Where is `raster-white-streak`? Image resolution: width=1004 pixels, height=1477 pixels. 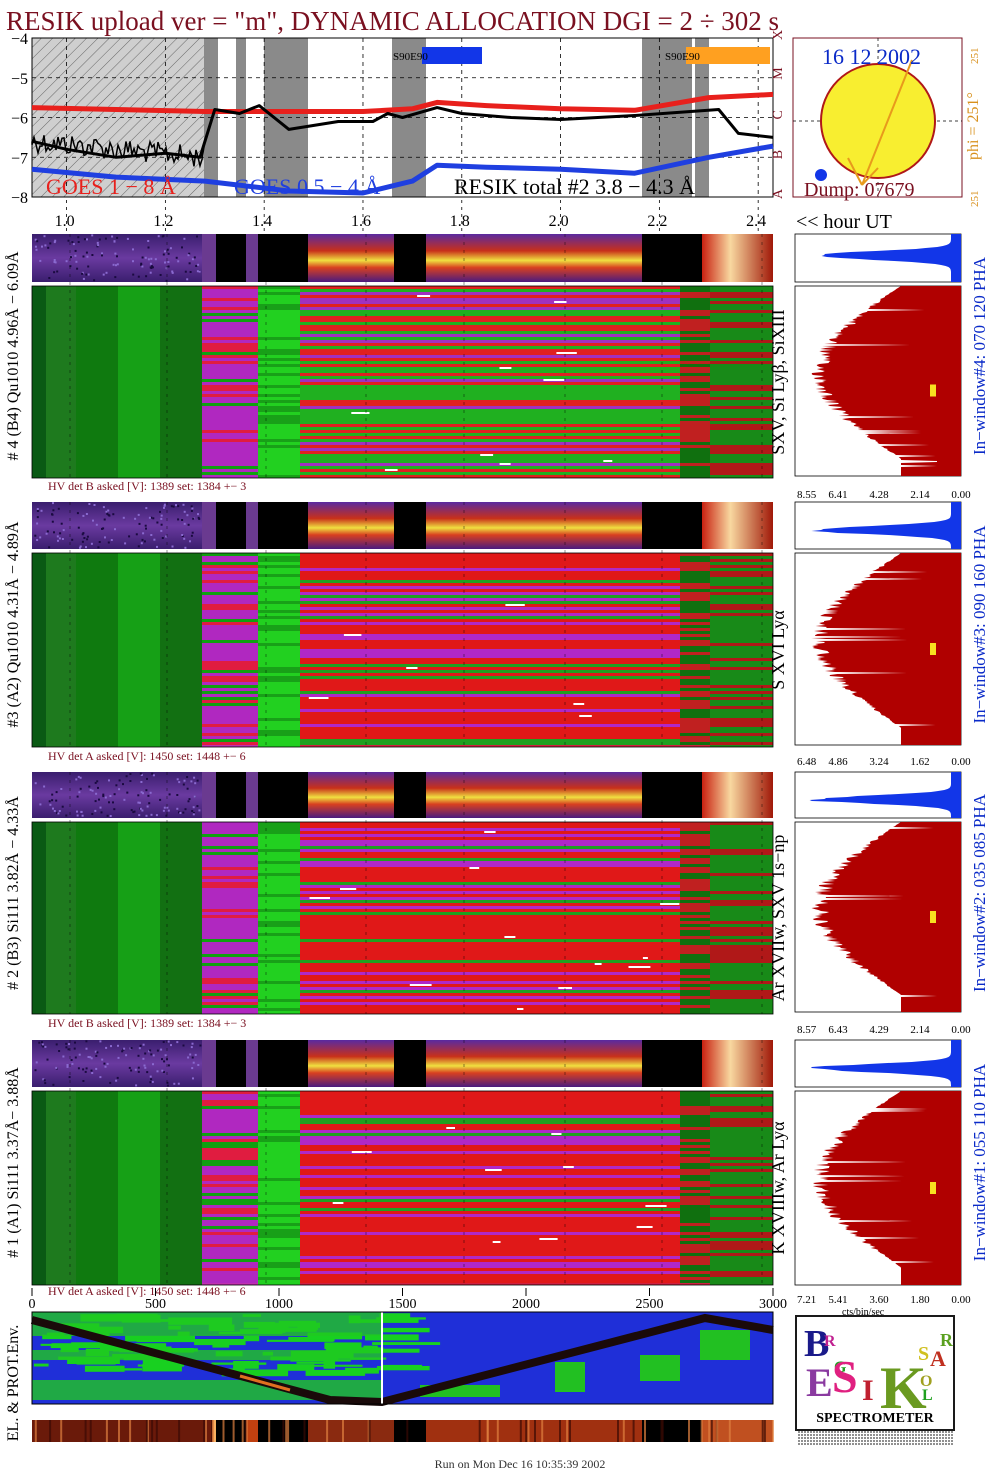
raster-white-streak is located at coordinates (585, 716).